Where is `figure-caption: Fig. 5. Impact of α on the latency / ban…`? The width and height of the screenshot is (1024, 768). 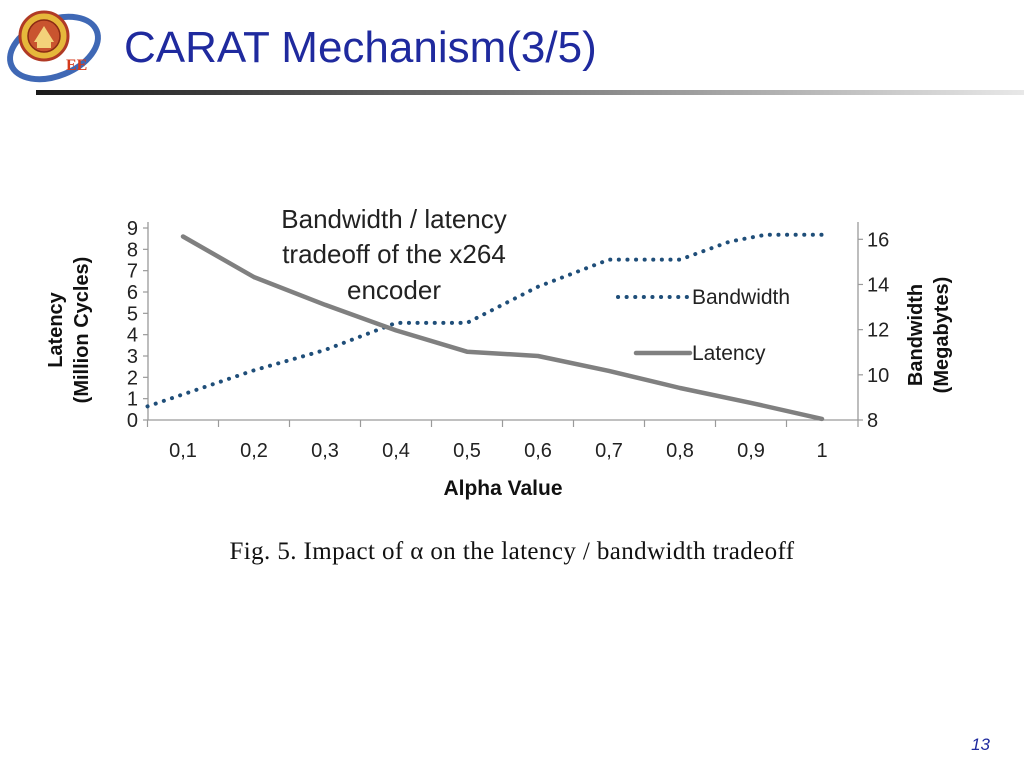
figure-caption: Fig. 5. Impact of α on the latency / ban… is located at coordinates (512, 551).